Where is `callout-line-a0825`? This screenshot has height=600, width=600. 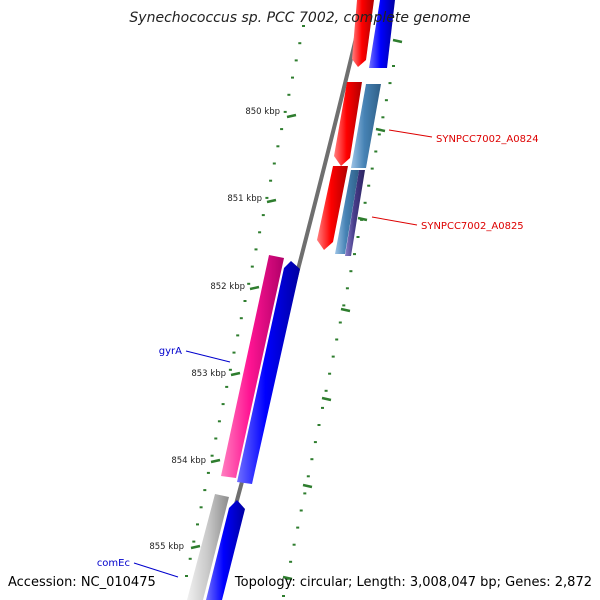 callout-line-a0825 is located at coordinates (394, 221).